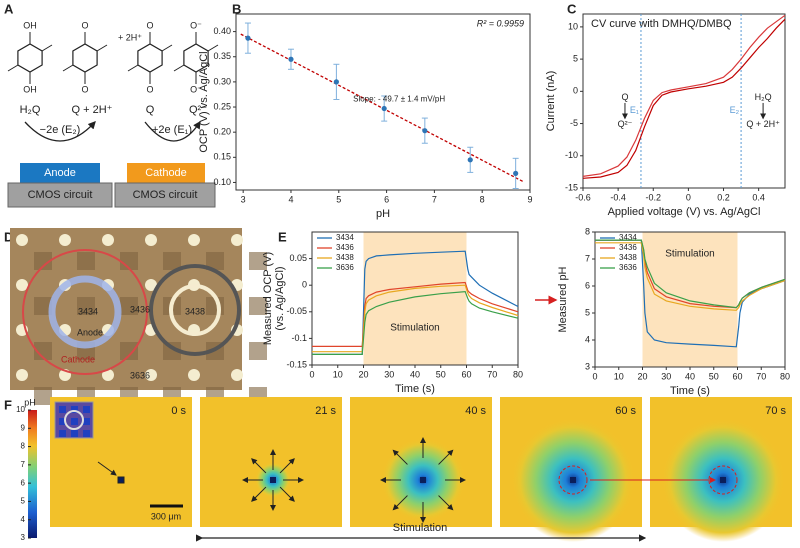 Image resolution: width=800 pixels, height=548 pixels. What do you see at coordinates (386, 199) in the screenshot?
I see `x-tick-label: 6` at bounding box center [386, 199].